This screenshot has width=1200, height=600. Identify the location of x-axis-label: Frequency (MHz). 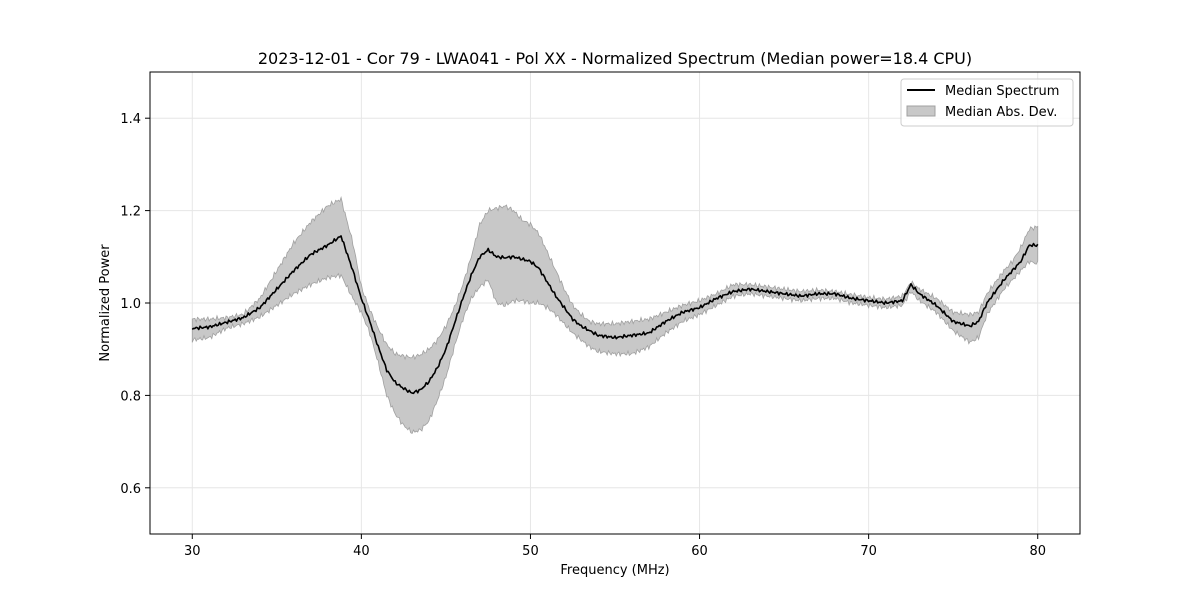
(614, 570).